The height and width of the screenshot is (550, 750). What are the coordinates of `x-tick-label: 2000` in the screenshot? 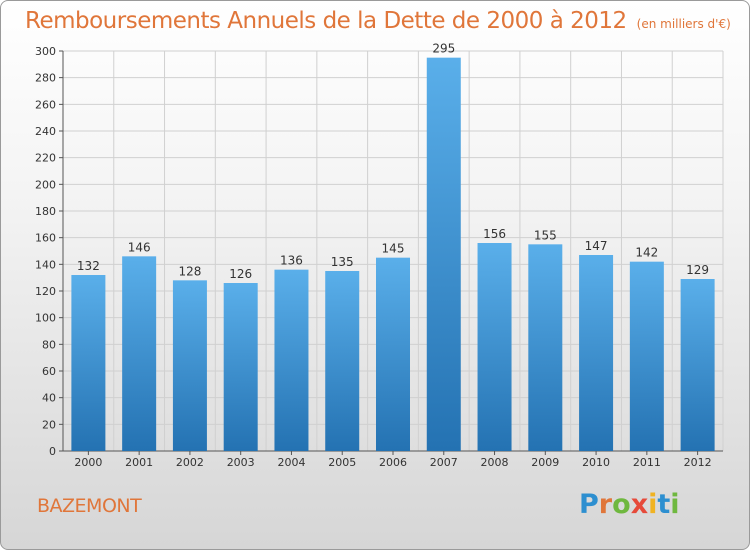 It's located at (88, 462).